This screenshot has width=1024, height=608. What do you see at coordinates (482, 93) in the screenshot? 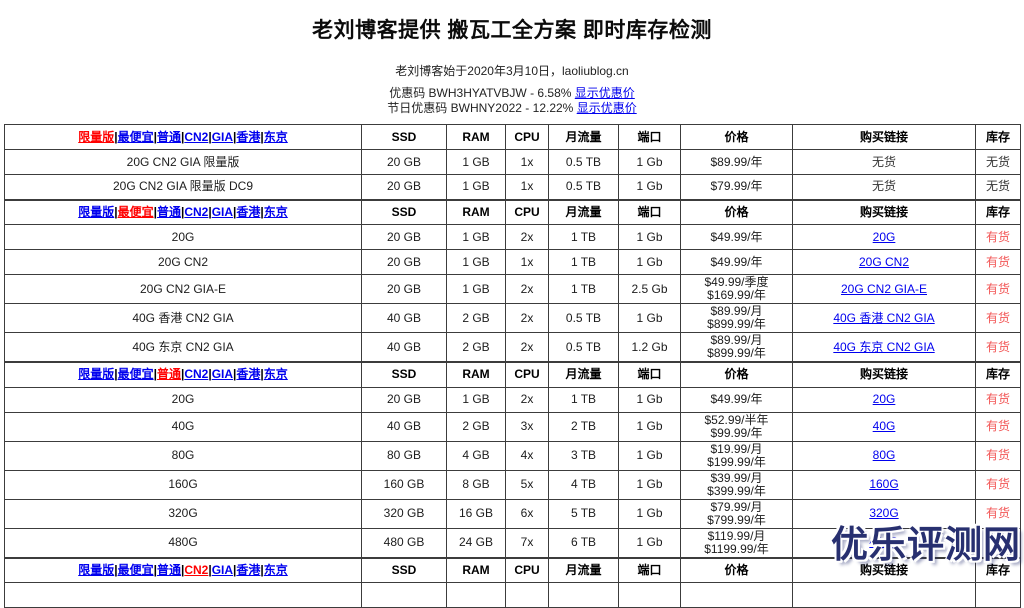
I see `coupon-code-text: 优惠码 BWH3HYATVBJW - 6.58%` at bounding box center [482, 93].